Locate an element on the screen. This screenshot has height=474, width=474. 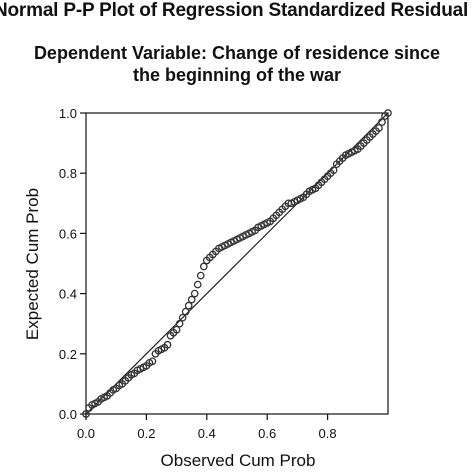
x-tick-label: 0.2 is located at coordinates (146, 433).